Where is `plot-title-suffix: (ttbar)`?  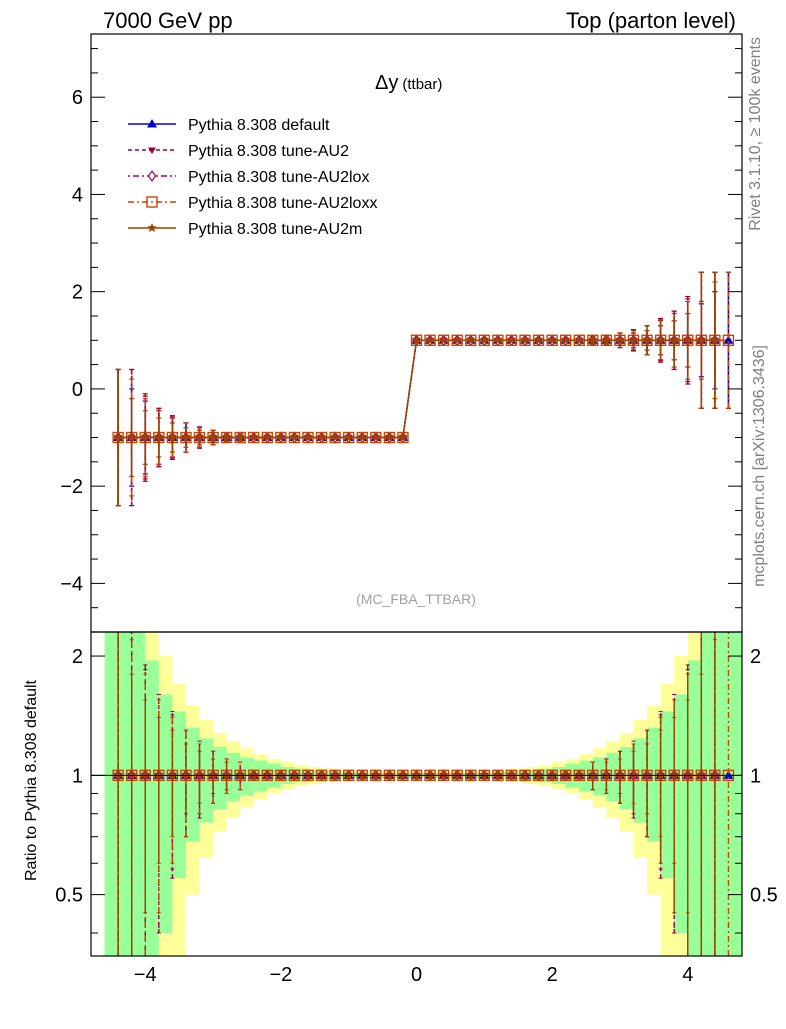 plot-title-suffix: (ttbar) is located at coordinates (422, 84).